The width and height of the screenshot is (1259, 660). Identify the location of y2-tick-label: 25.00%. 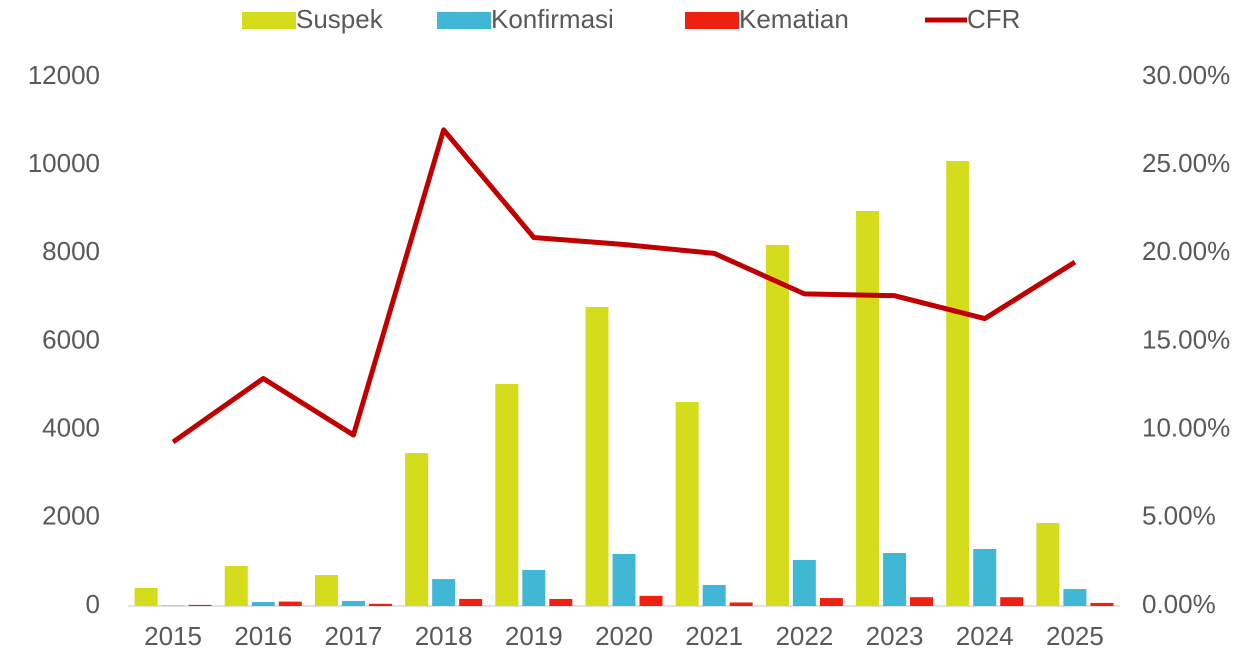
(1186, 163).